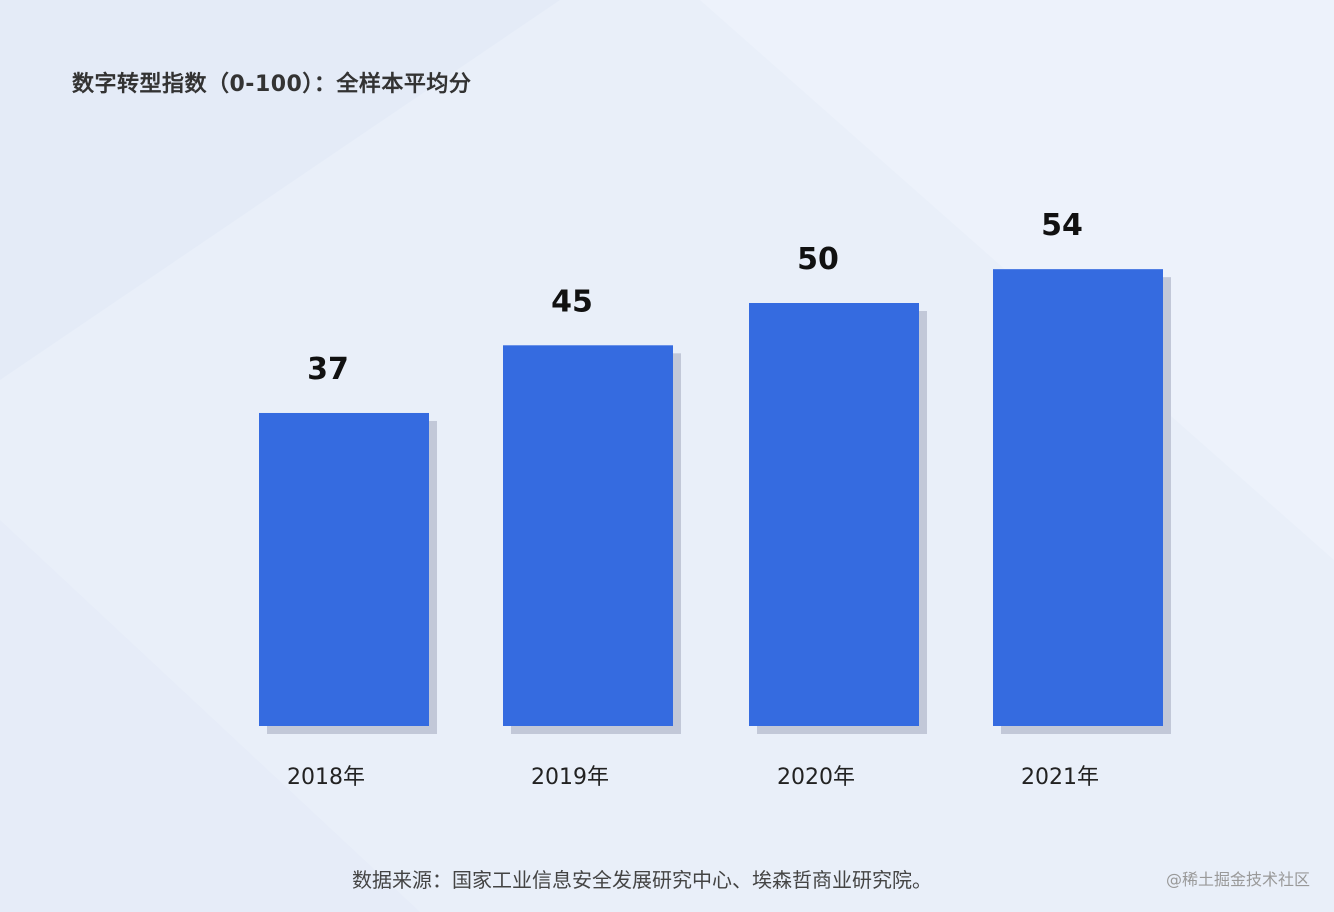  What do you see at coordinates (1237, 879) in the screenshot?
I see `watermark: @稀土掘金技术社区` at bounding box center [1237, 879].